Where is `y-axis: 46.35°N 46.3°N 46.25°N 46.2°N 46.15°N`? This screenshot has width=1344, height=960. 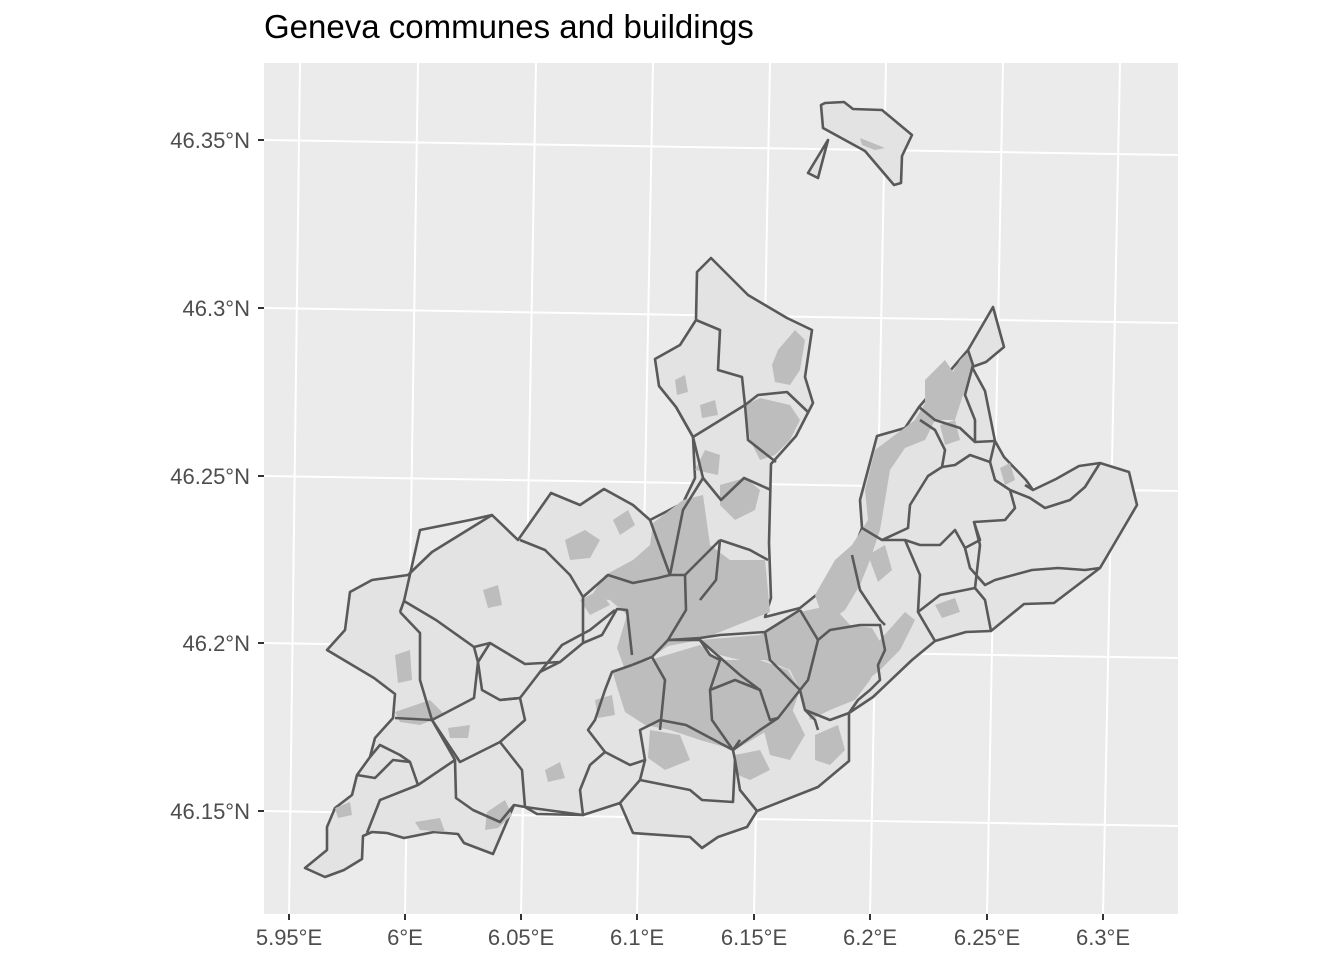
y-axis: 46.35°N 46.3°N 46.25°N 46.2°N 46.15°N is located at coordinates (217, 476).